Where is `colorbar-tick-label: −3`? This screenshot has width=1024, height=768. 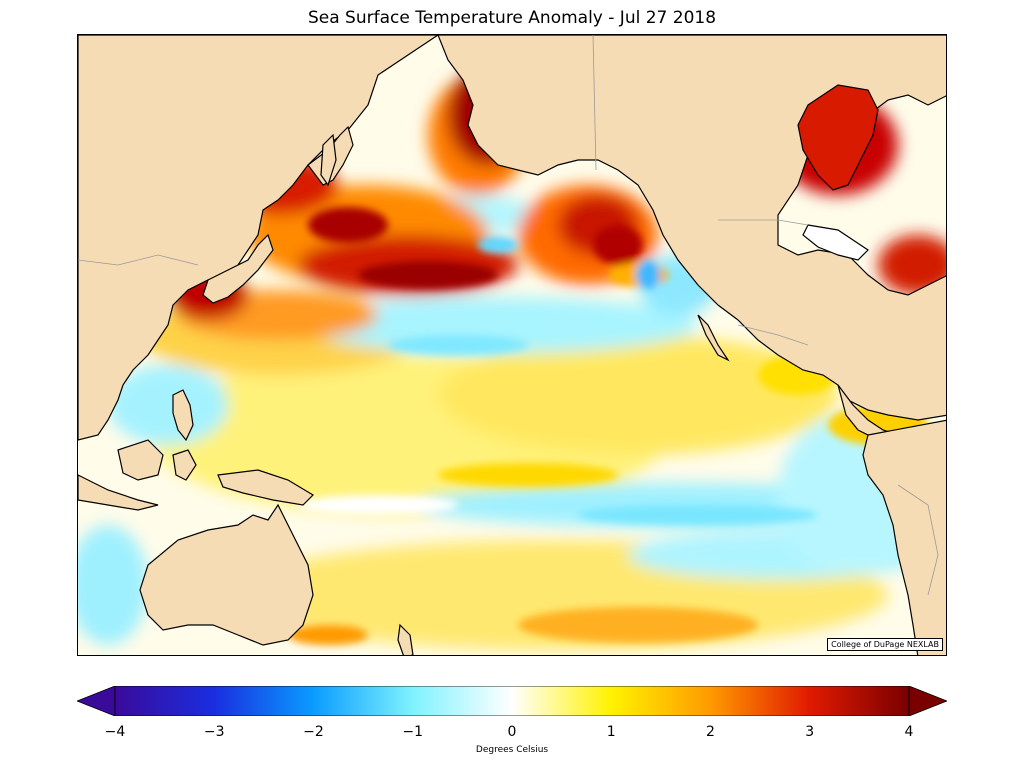 colorbar-tick-label: −3 is located at coordinates (214, 732).